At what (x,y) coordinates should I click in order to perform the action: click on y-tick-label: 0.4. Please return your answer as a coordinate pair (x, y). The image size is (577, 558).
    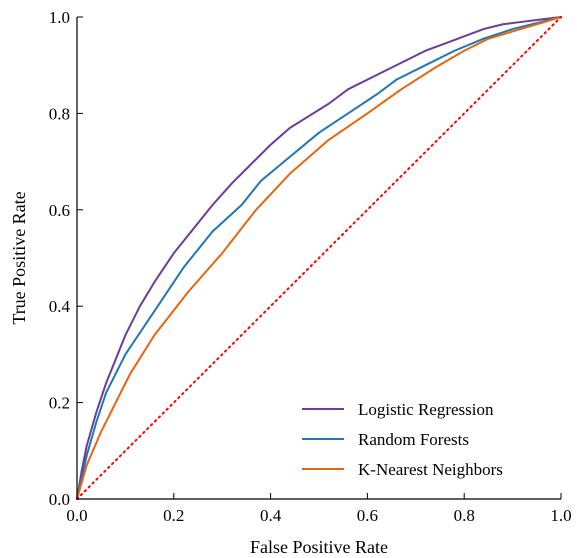
    Looking at the image, I should click on (60, 306).